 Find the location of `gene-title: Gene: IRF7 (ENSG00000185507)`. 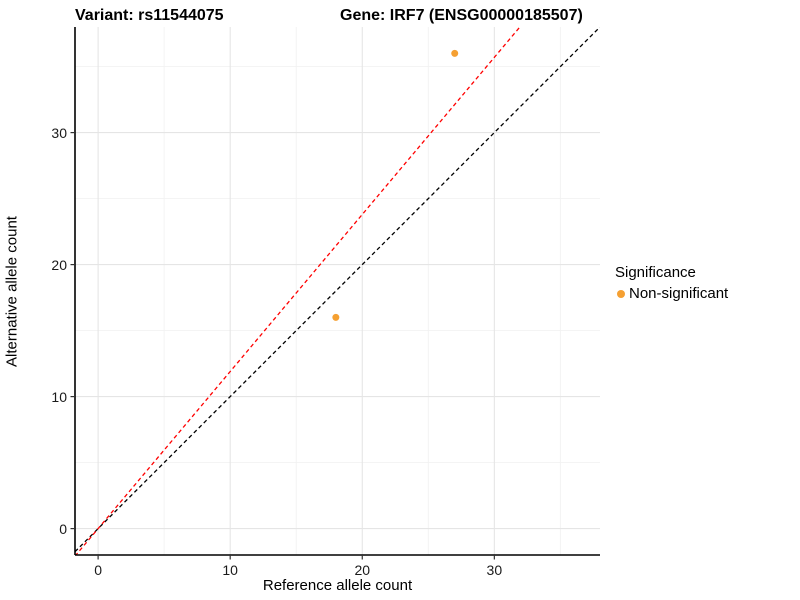

gene-title: Gene: IRF7 (ENSG00000185507) is located at coordinates (461, 15).